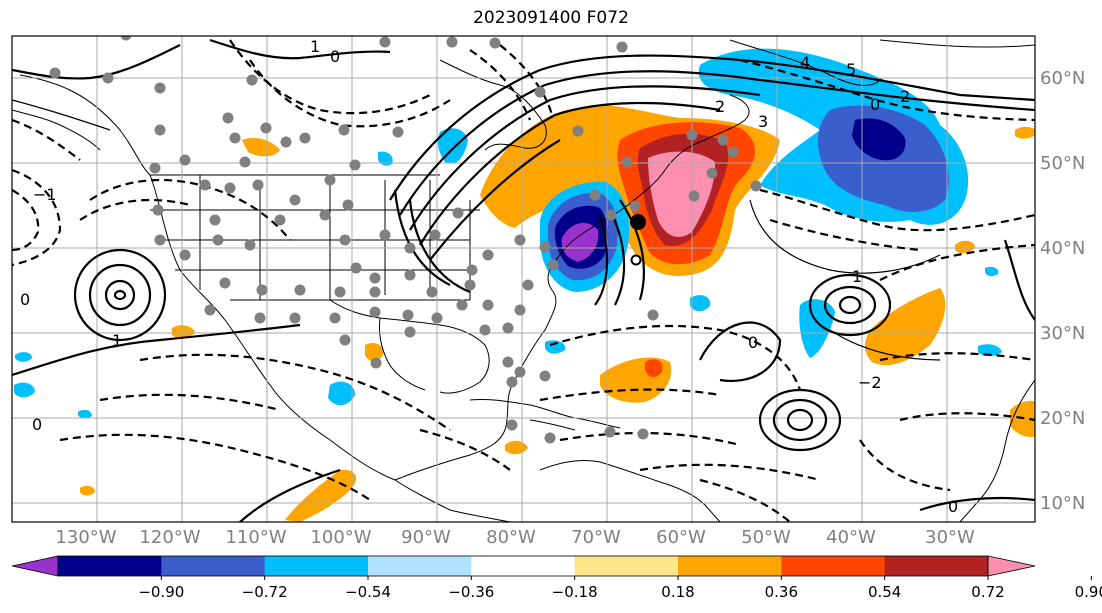 Image resolution: width=1102 pixels, height=613 pixels. I want to click on lat-label: 40°N, so click(1062, 248).